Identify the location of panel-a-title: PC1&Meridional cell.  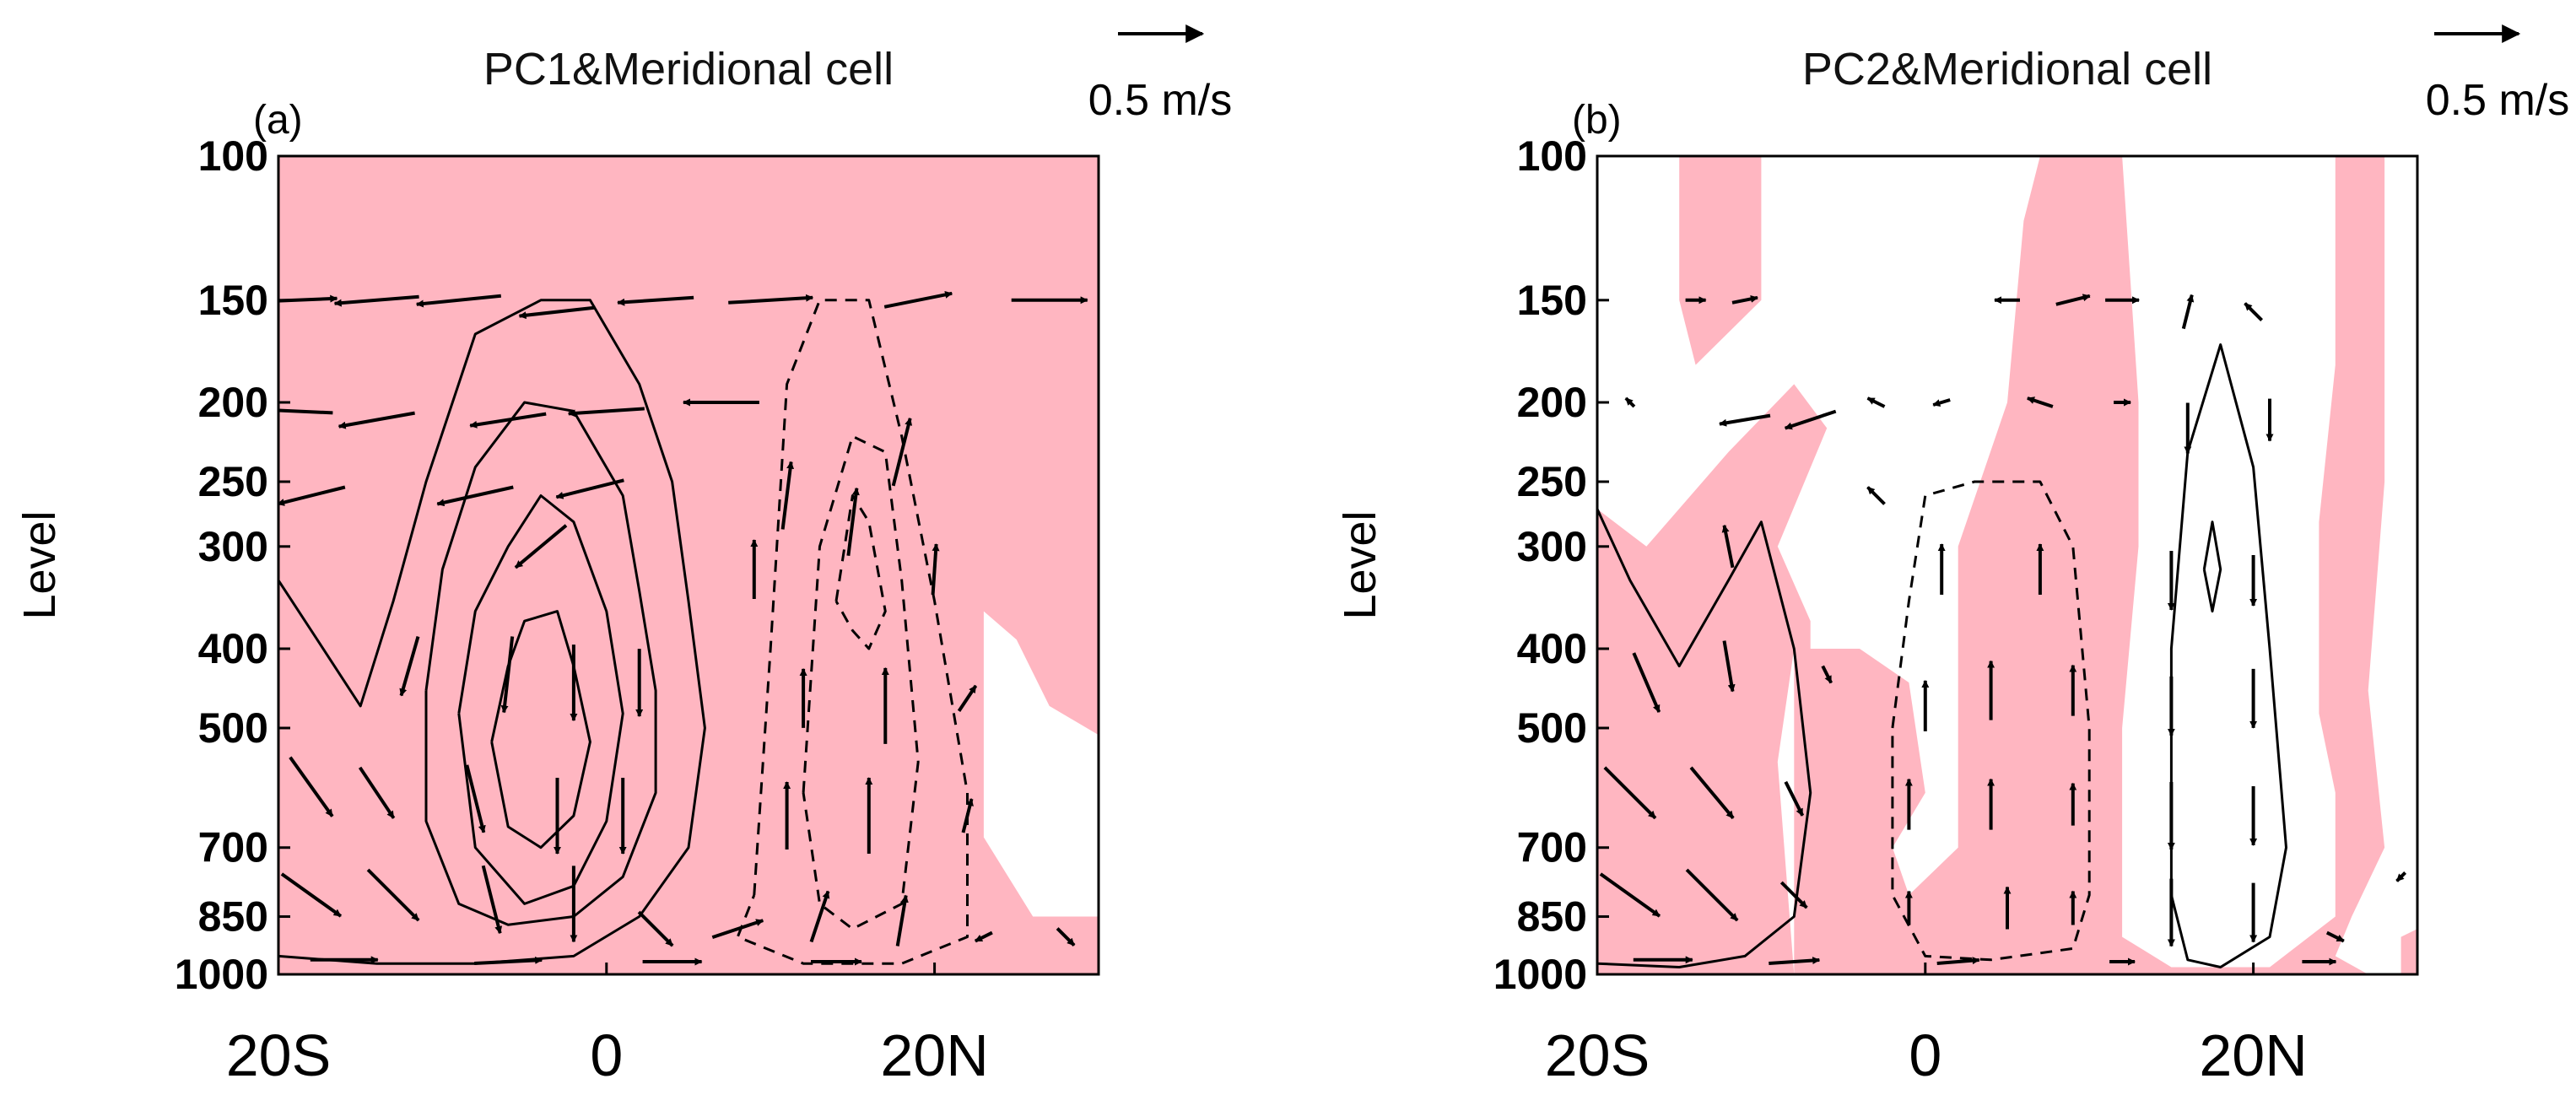
(688, 69).